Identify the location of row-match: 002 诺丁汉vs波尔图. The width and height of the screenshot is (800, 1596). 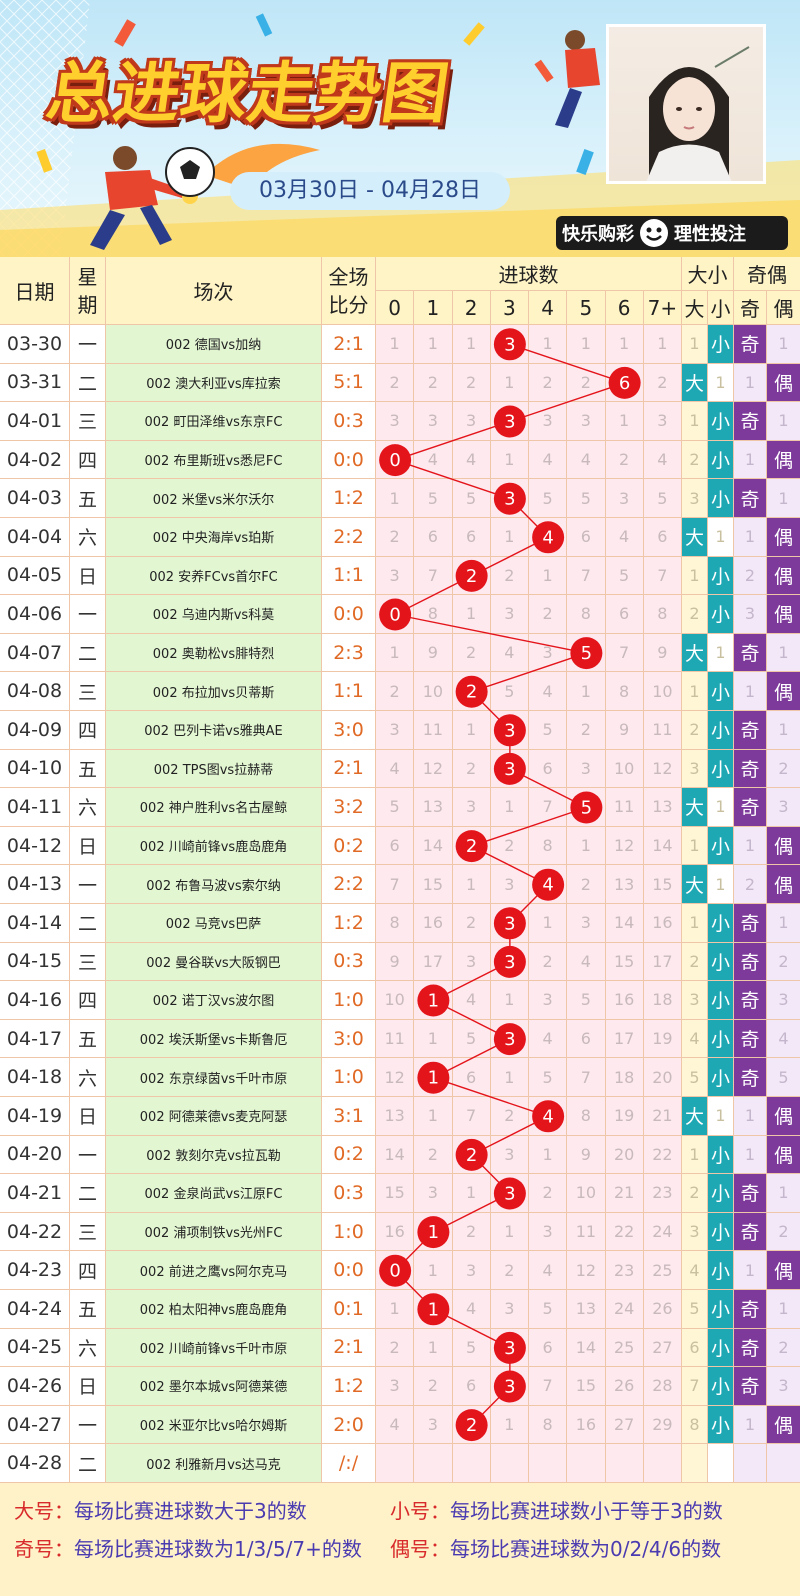
(214, 1000).